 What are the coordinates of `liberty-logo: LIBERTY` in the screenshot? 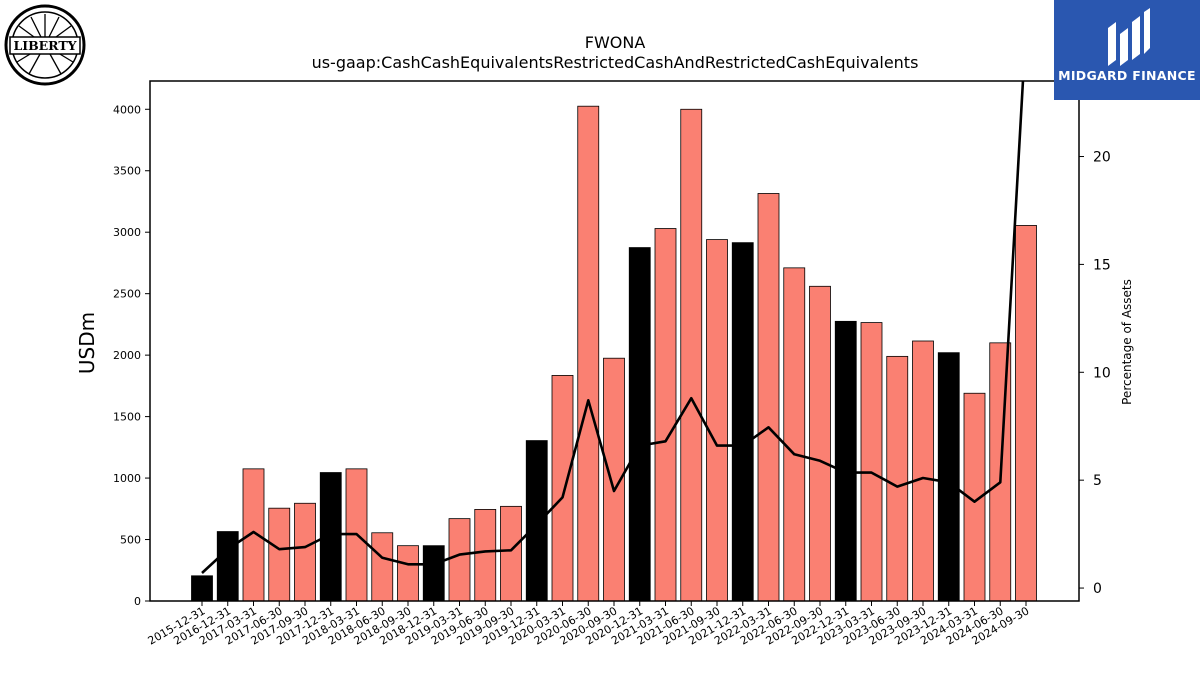 It's located at (45, 45).